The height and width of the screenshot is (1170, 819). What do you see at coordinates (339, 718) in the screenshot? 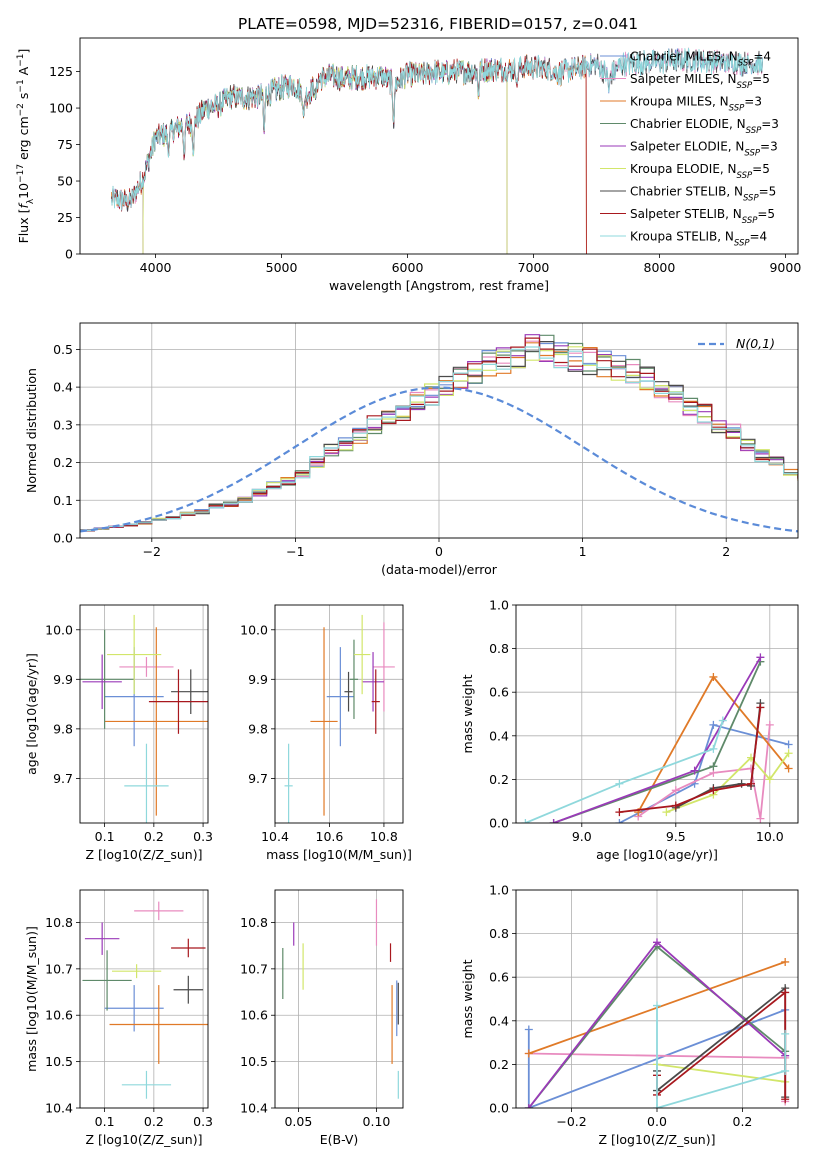
I see `mass_age-plot-area` at bounding box center [339, 718].